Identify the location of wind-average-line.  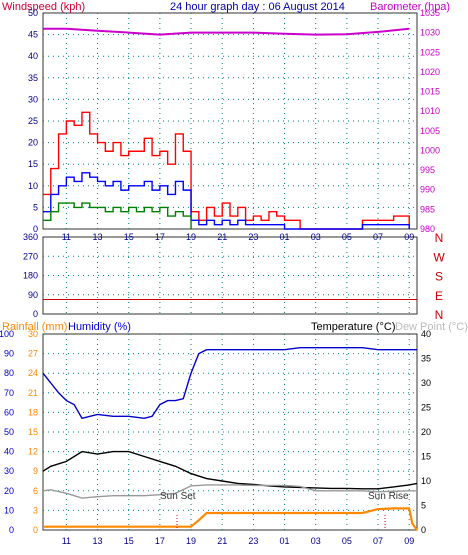
(226, 201).